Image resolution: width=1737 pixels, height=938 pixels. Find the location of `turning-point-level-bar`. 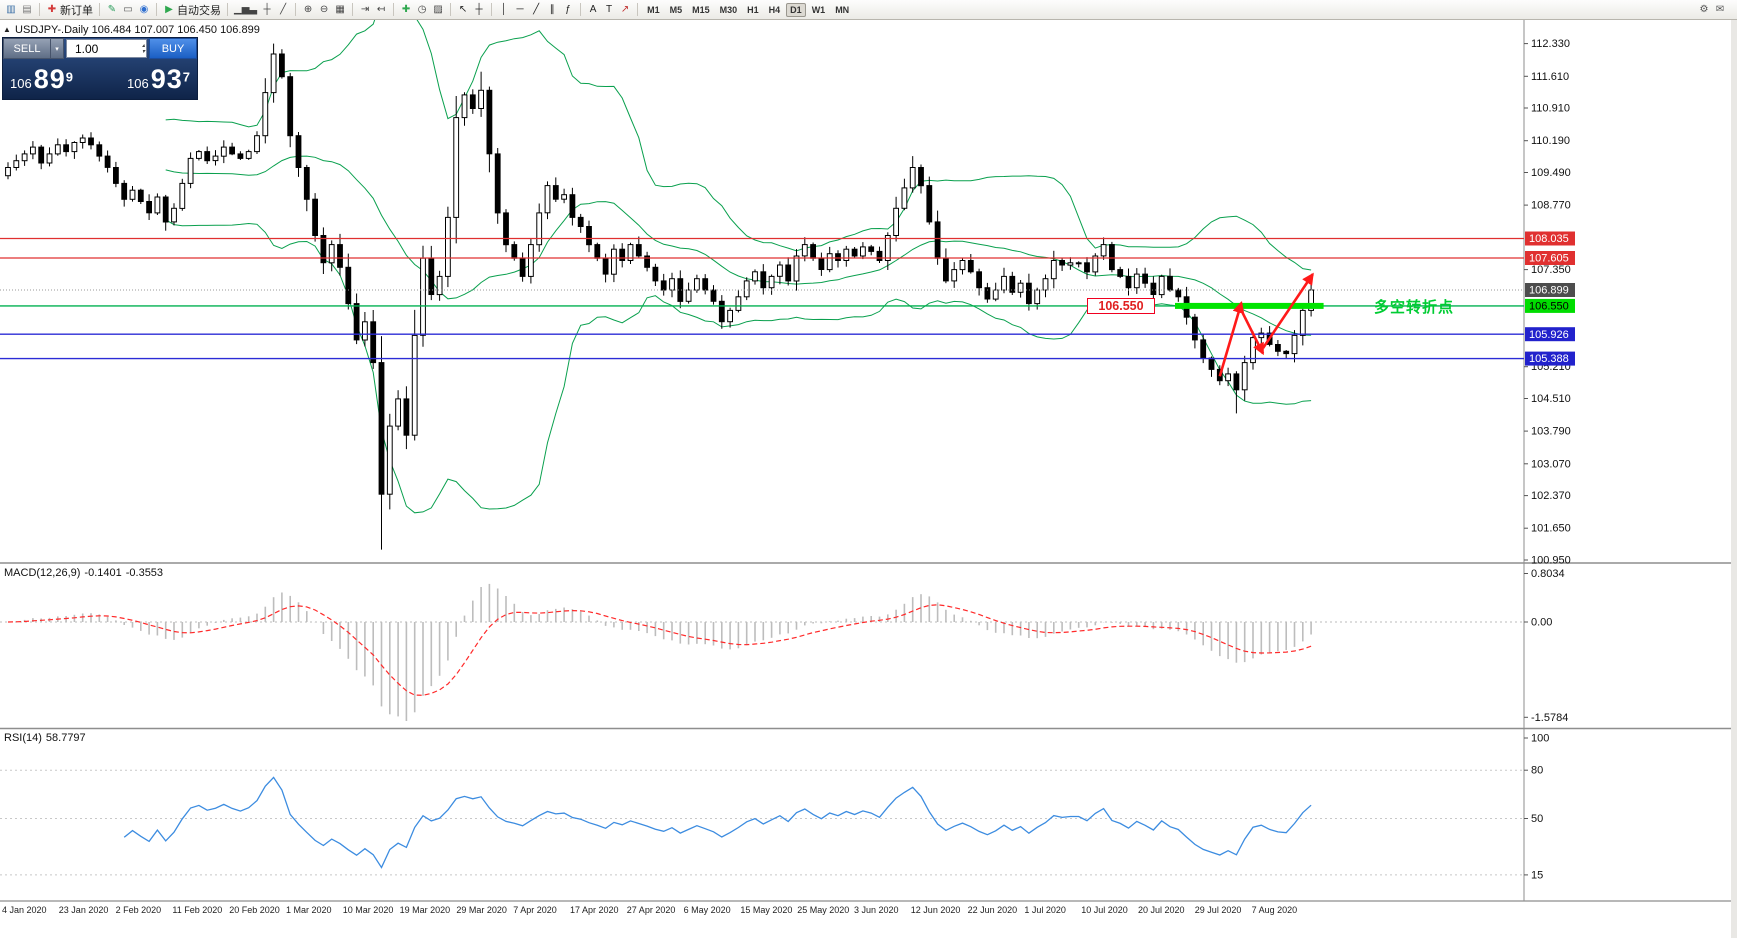

turning-point-level-bar is located at coordinates (1249, 305).